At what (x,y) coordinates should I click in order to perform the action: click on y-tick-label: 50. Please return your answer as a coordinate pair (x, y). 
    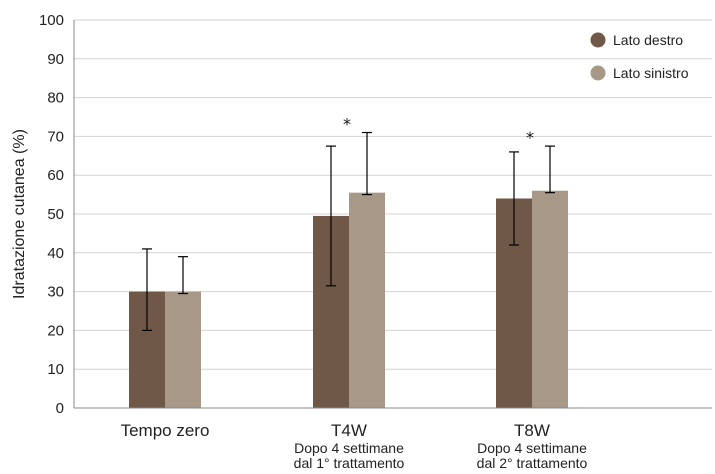
    Looking at the image, I should click on (55, 214).